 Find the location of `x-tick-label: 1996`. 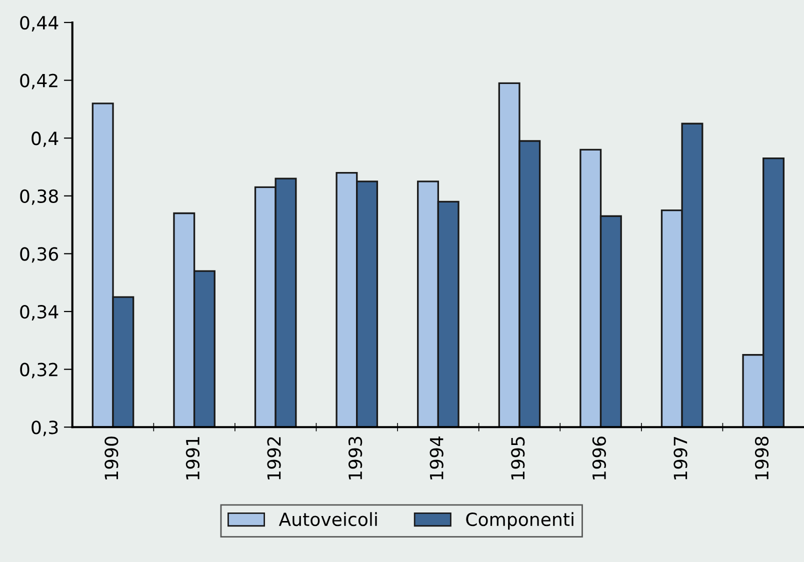

x-tick-label: 1996 is located at coordinates (599, 458).